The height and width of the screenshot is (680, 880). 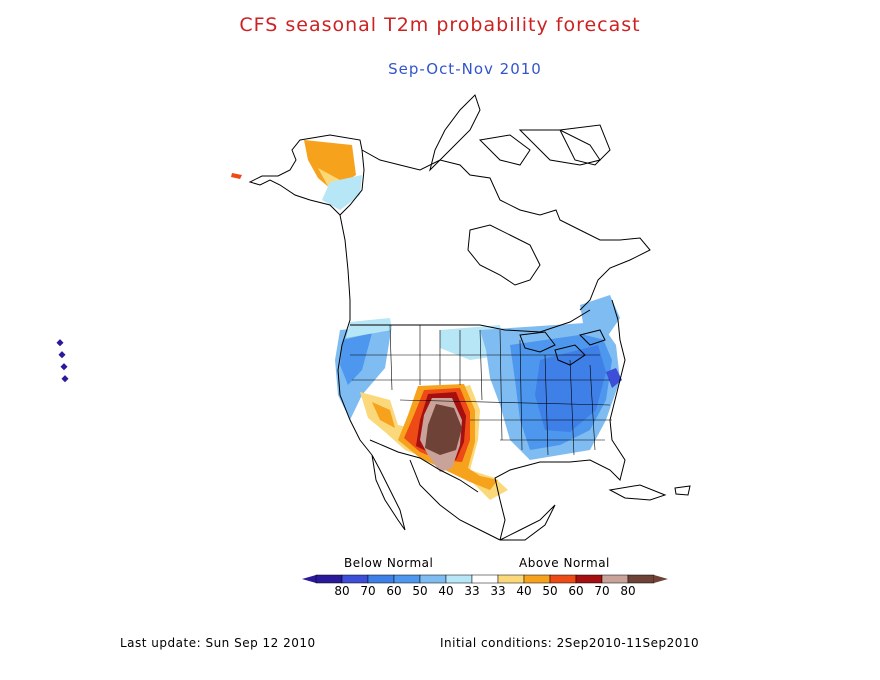 I want to click on texas-above-80-area, so click(x=443, y=429).